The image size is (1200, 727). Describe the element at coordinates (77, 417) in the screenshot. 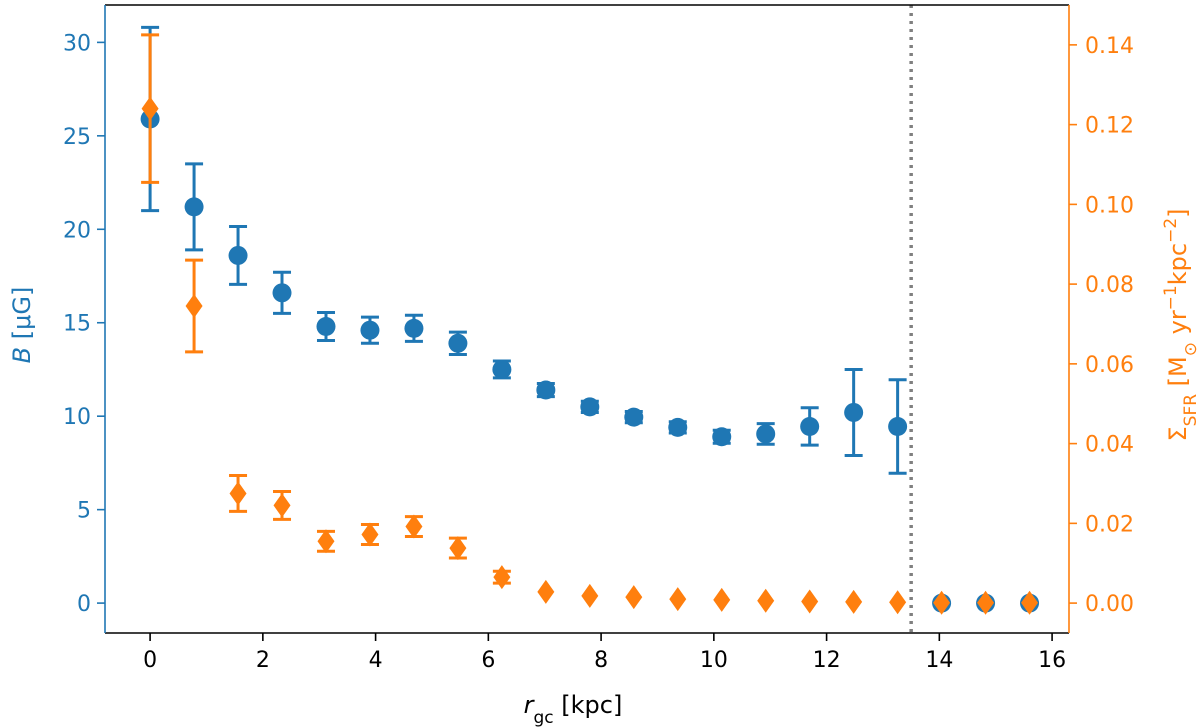

I see `y-left-tick-label: 10` at that location.